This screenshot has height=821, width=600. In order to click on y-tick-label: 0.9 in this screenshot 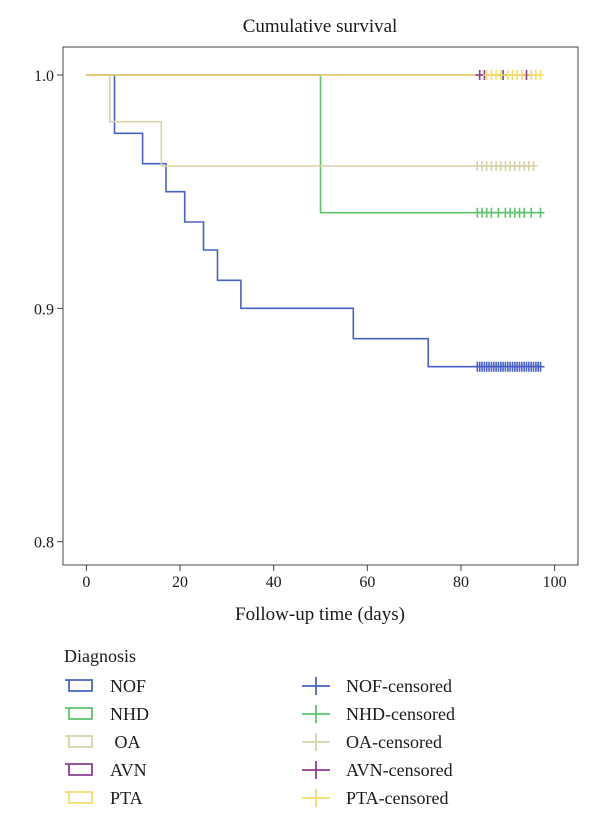, I will do `click(44, 309)`.